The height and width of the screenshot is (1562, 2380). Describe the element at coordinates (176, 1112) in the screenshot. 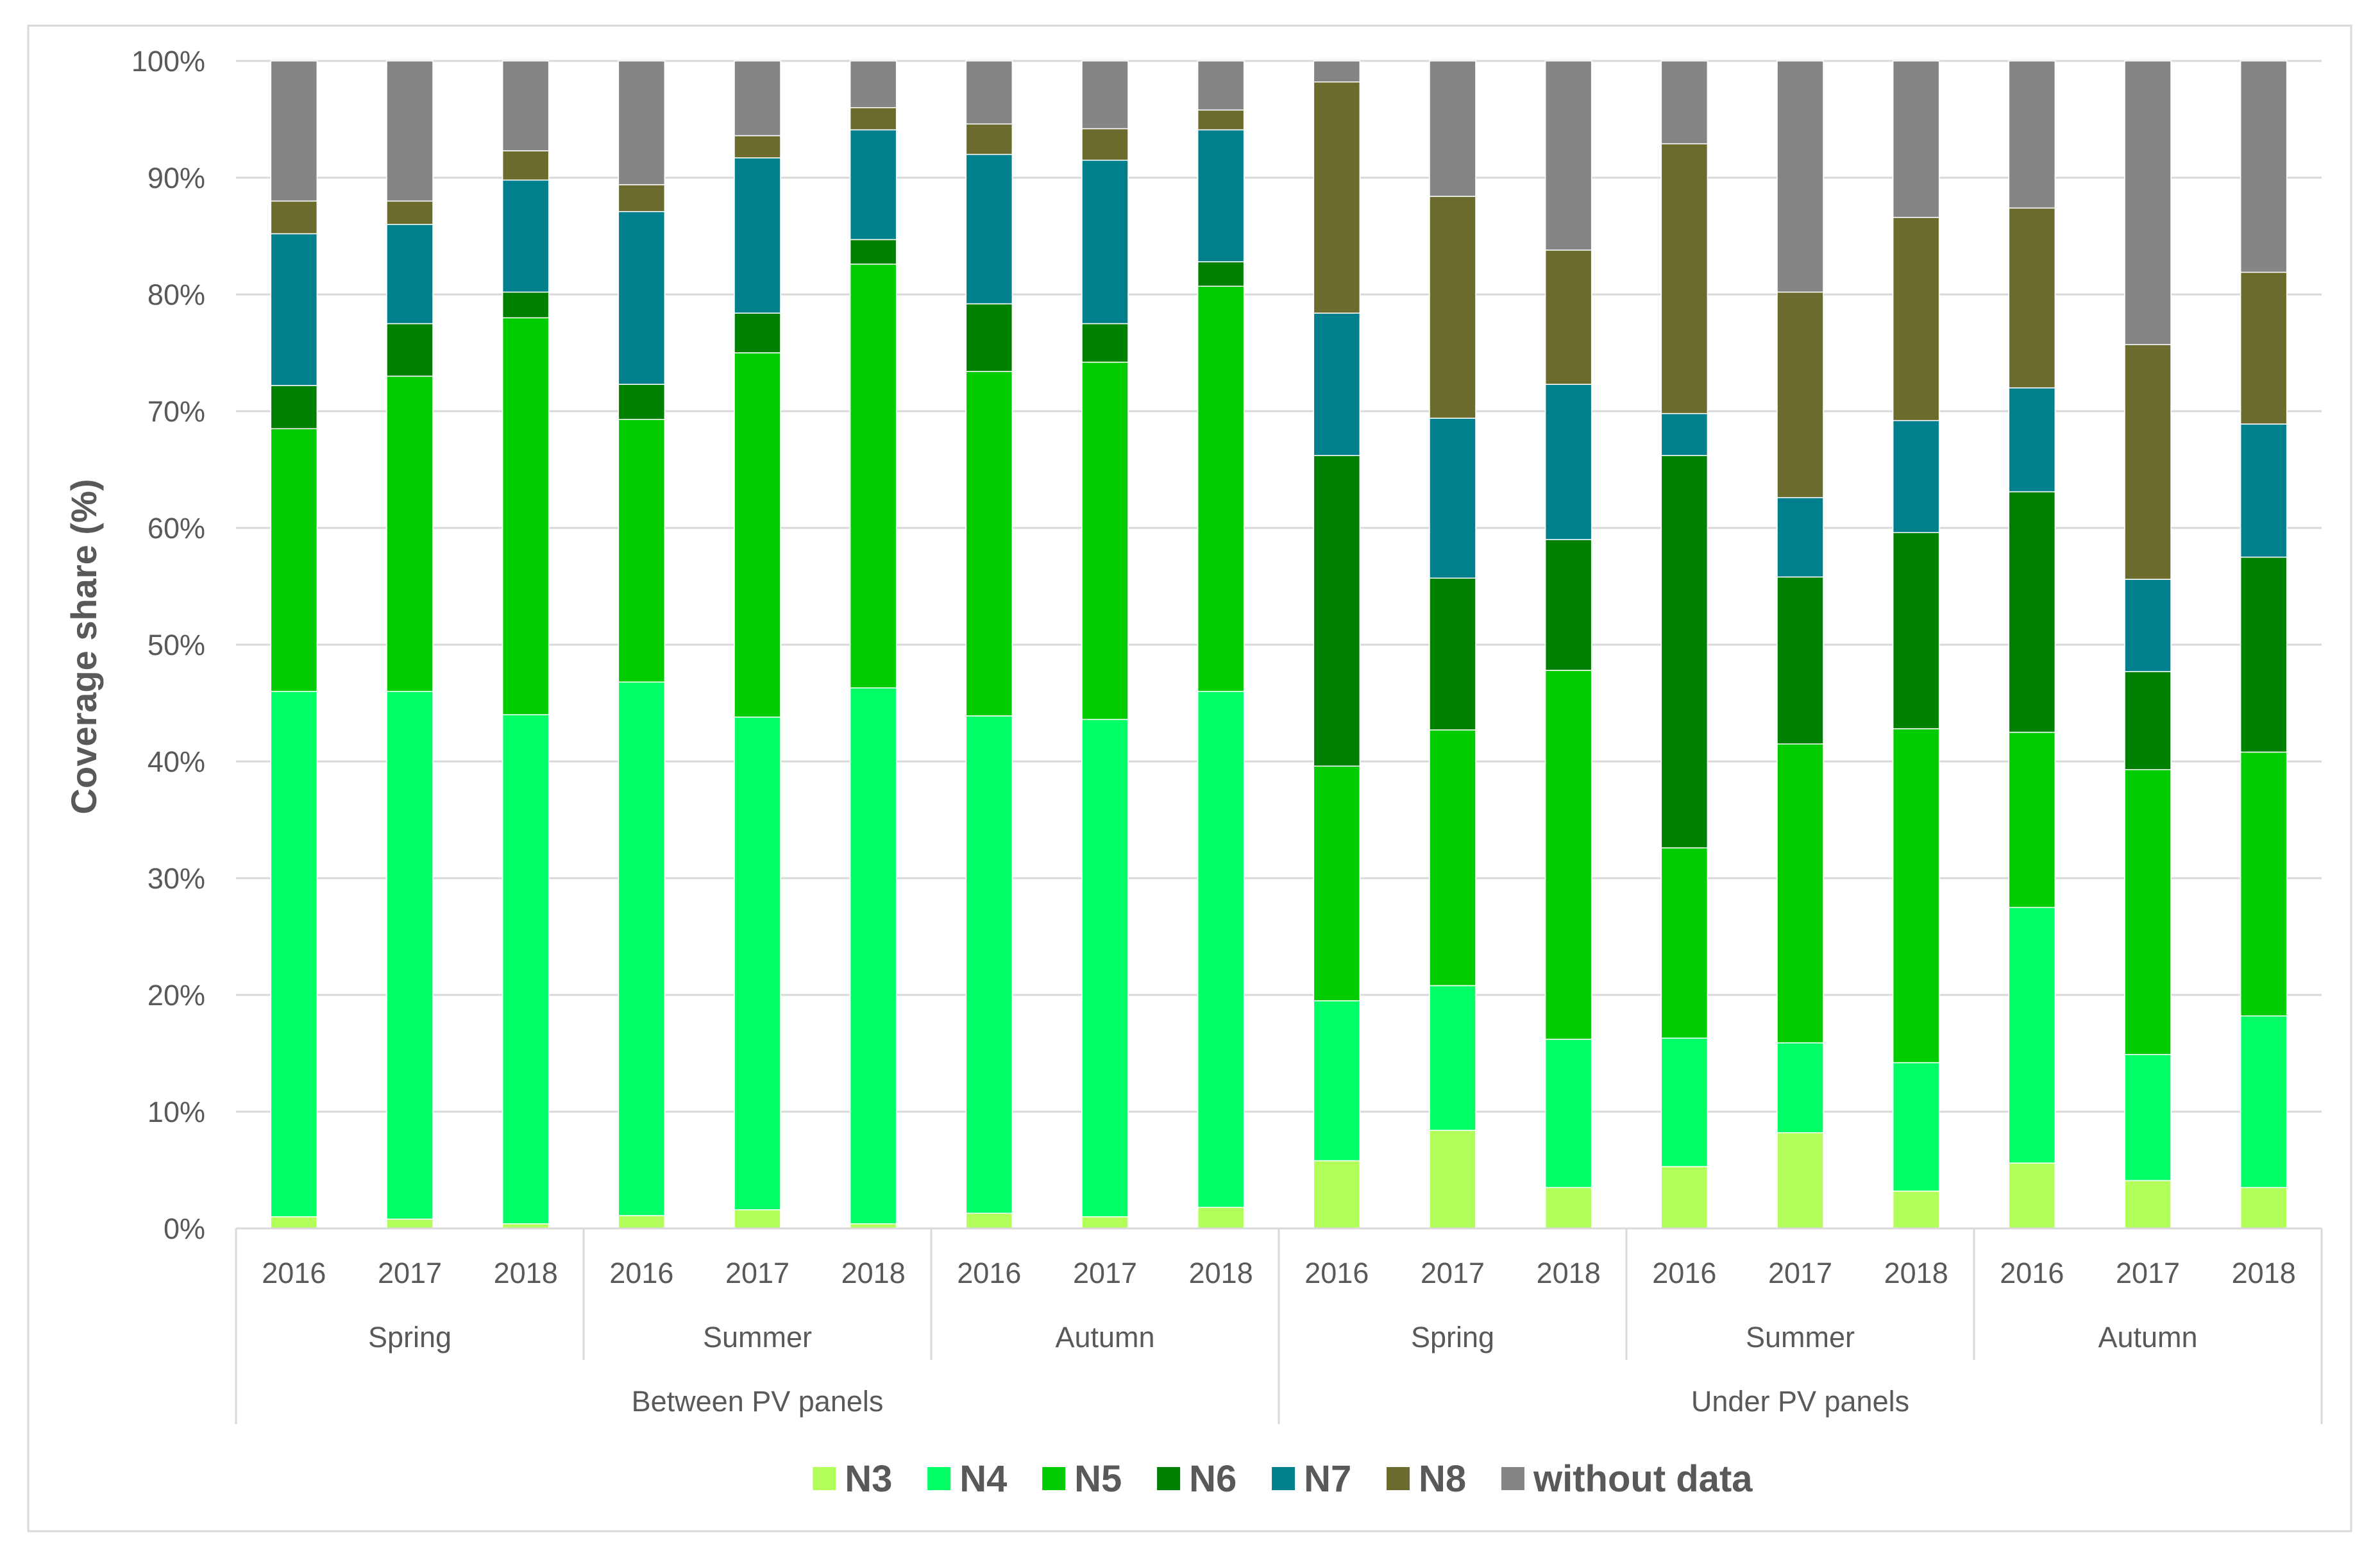

I see `y-tick-label: 10%` at that location.